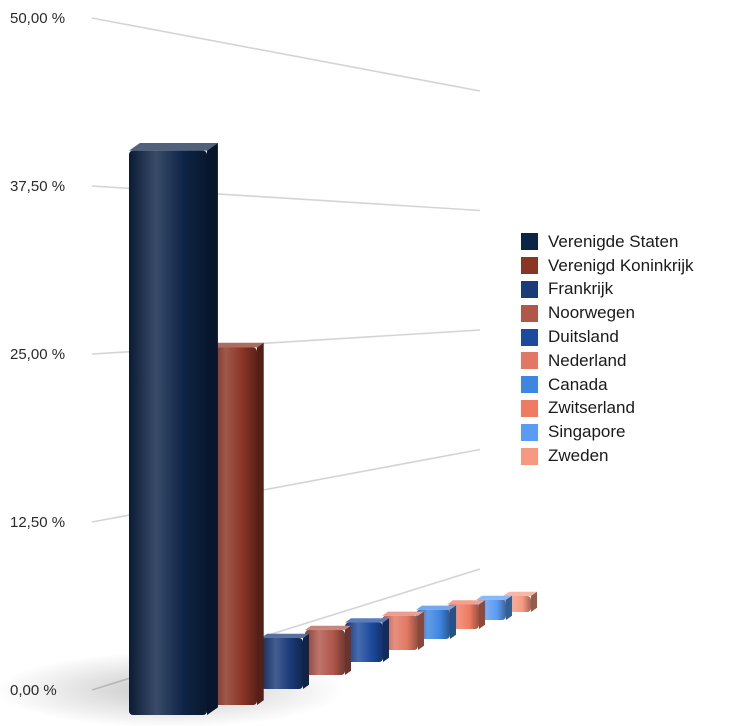 The image size is (730, 726). Describe the element at coordinates (578, 456) in the screenshot. I see `legend-label: Zweden` at that location.